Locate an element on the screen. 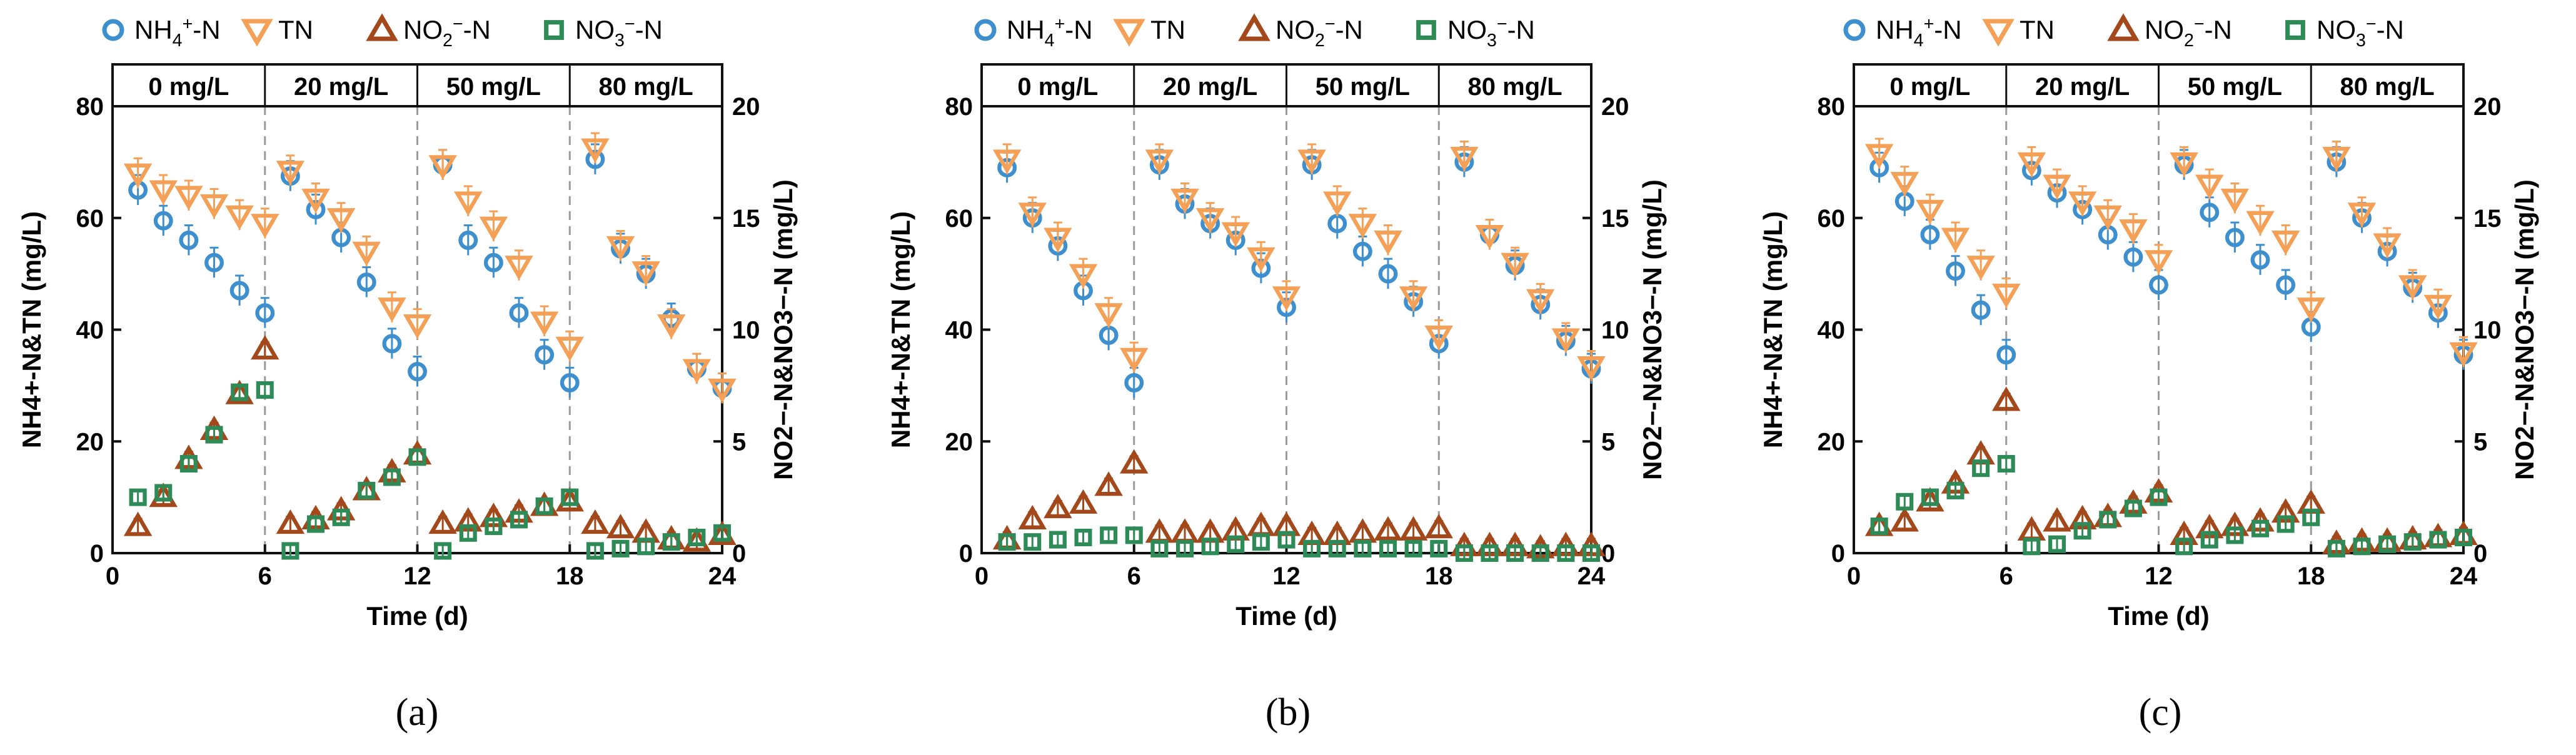 This screenshot has width=2576, height=755. marker-no2 is located at coordinates (2057, 519).